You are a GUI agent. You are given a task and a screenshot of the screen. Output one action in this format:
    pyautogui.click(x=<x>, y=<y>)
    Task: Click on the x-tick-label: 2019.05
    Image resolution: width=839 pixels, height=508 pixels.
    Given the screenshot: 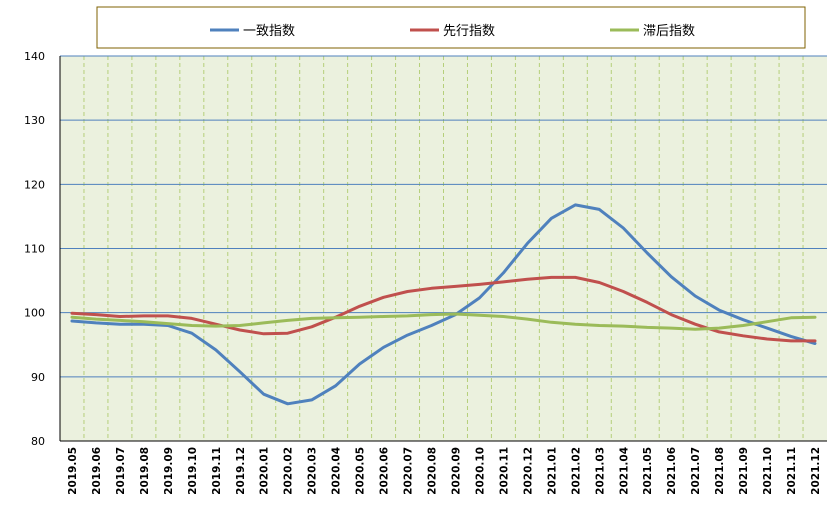 What is the action you would take?
    pyautogui.click(x=73, y=471)
    